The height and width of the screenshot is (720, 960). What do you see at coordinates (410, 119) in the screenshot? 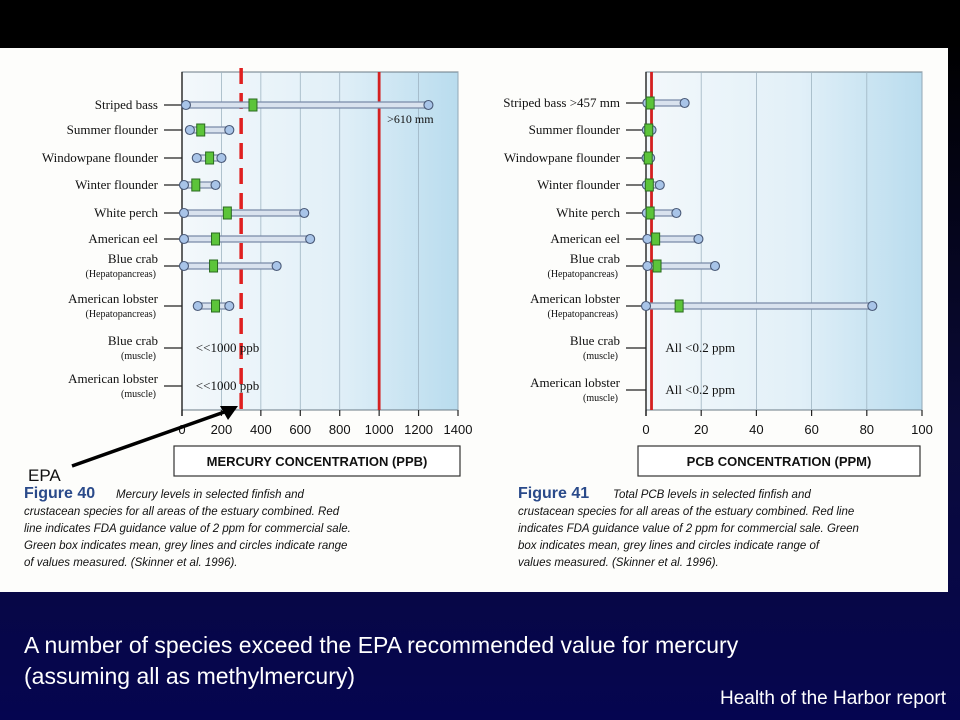
I see `category-note: >610 mm` at bounding box center [410, 119].